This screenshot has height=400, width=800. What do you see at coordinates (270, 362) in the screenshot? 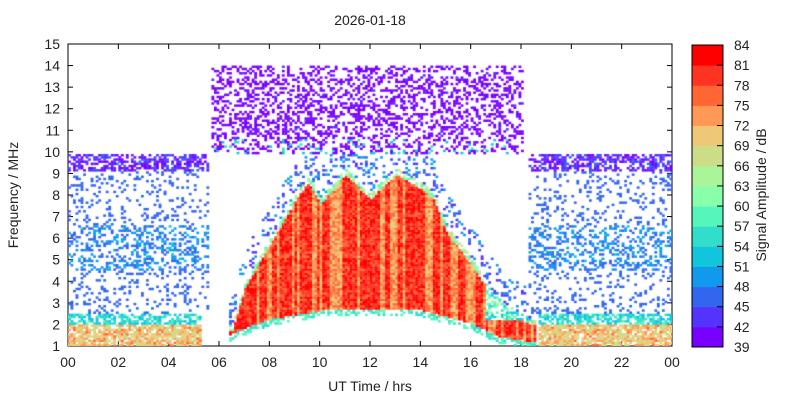
I see `x-tick-label: 08` at bounding box center [270, 362].